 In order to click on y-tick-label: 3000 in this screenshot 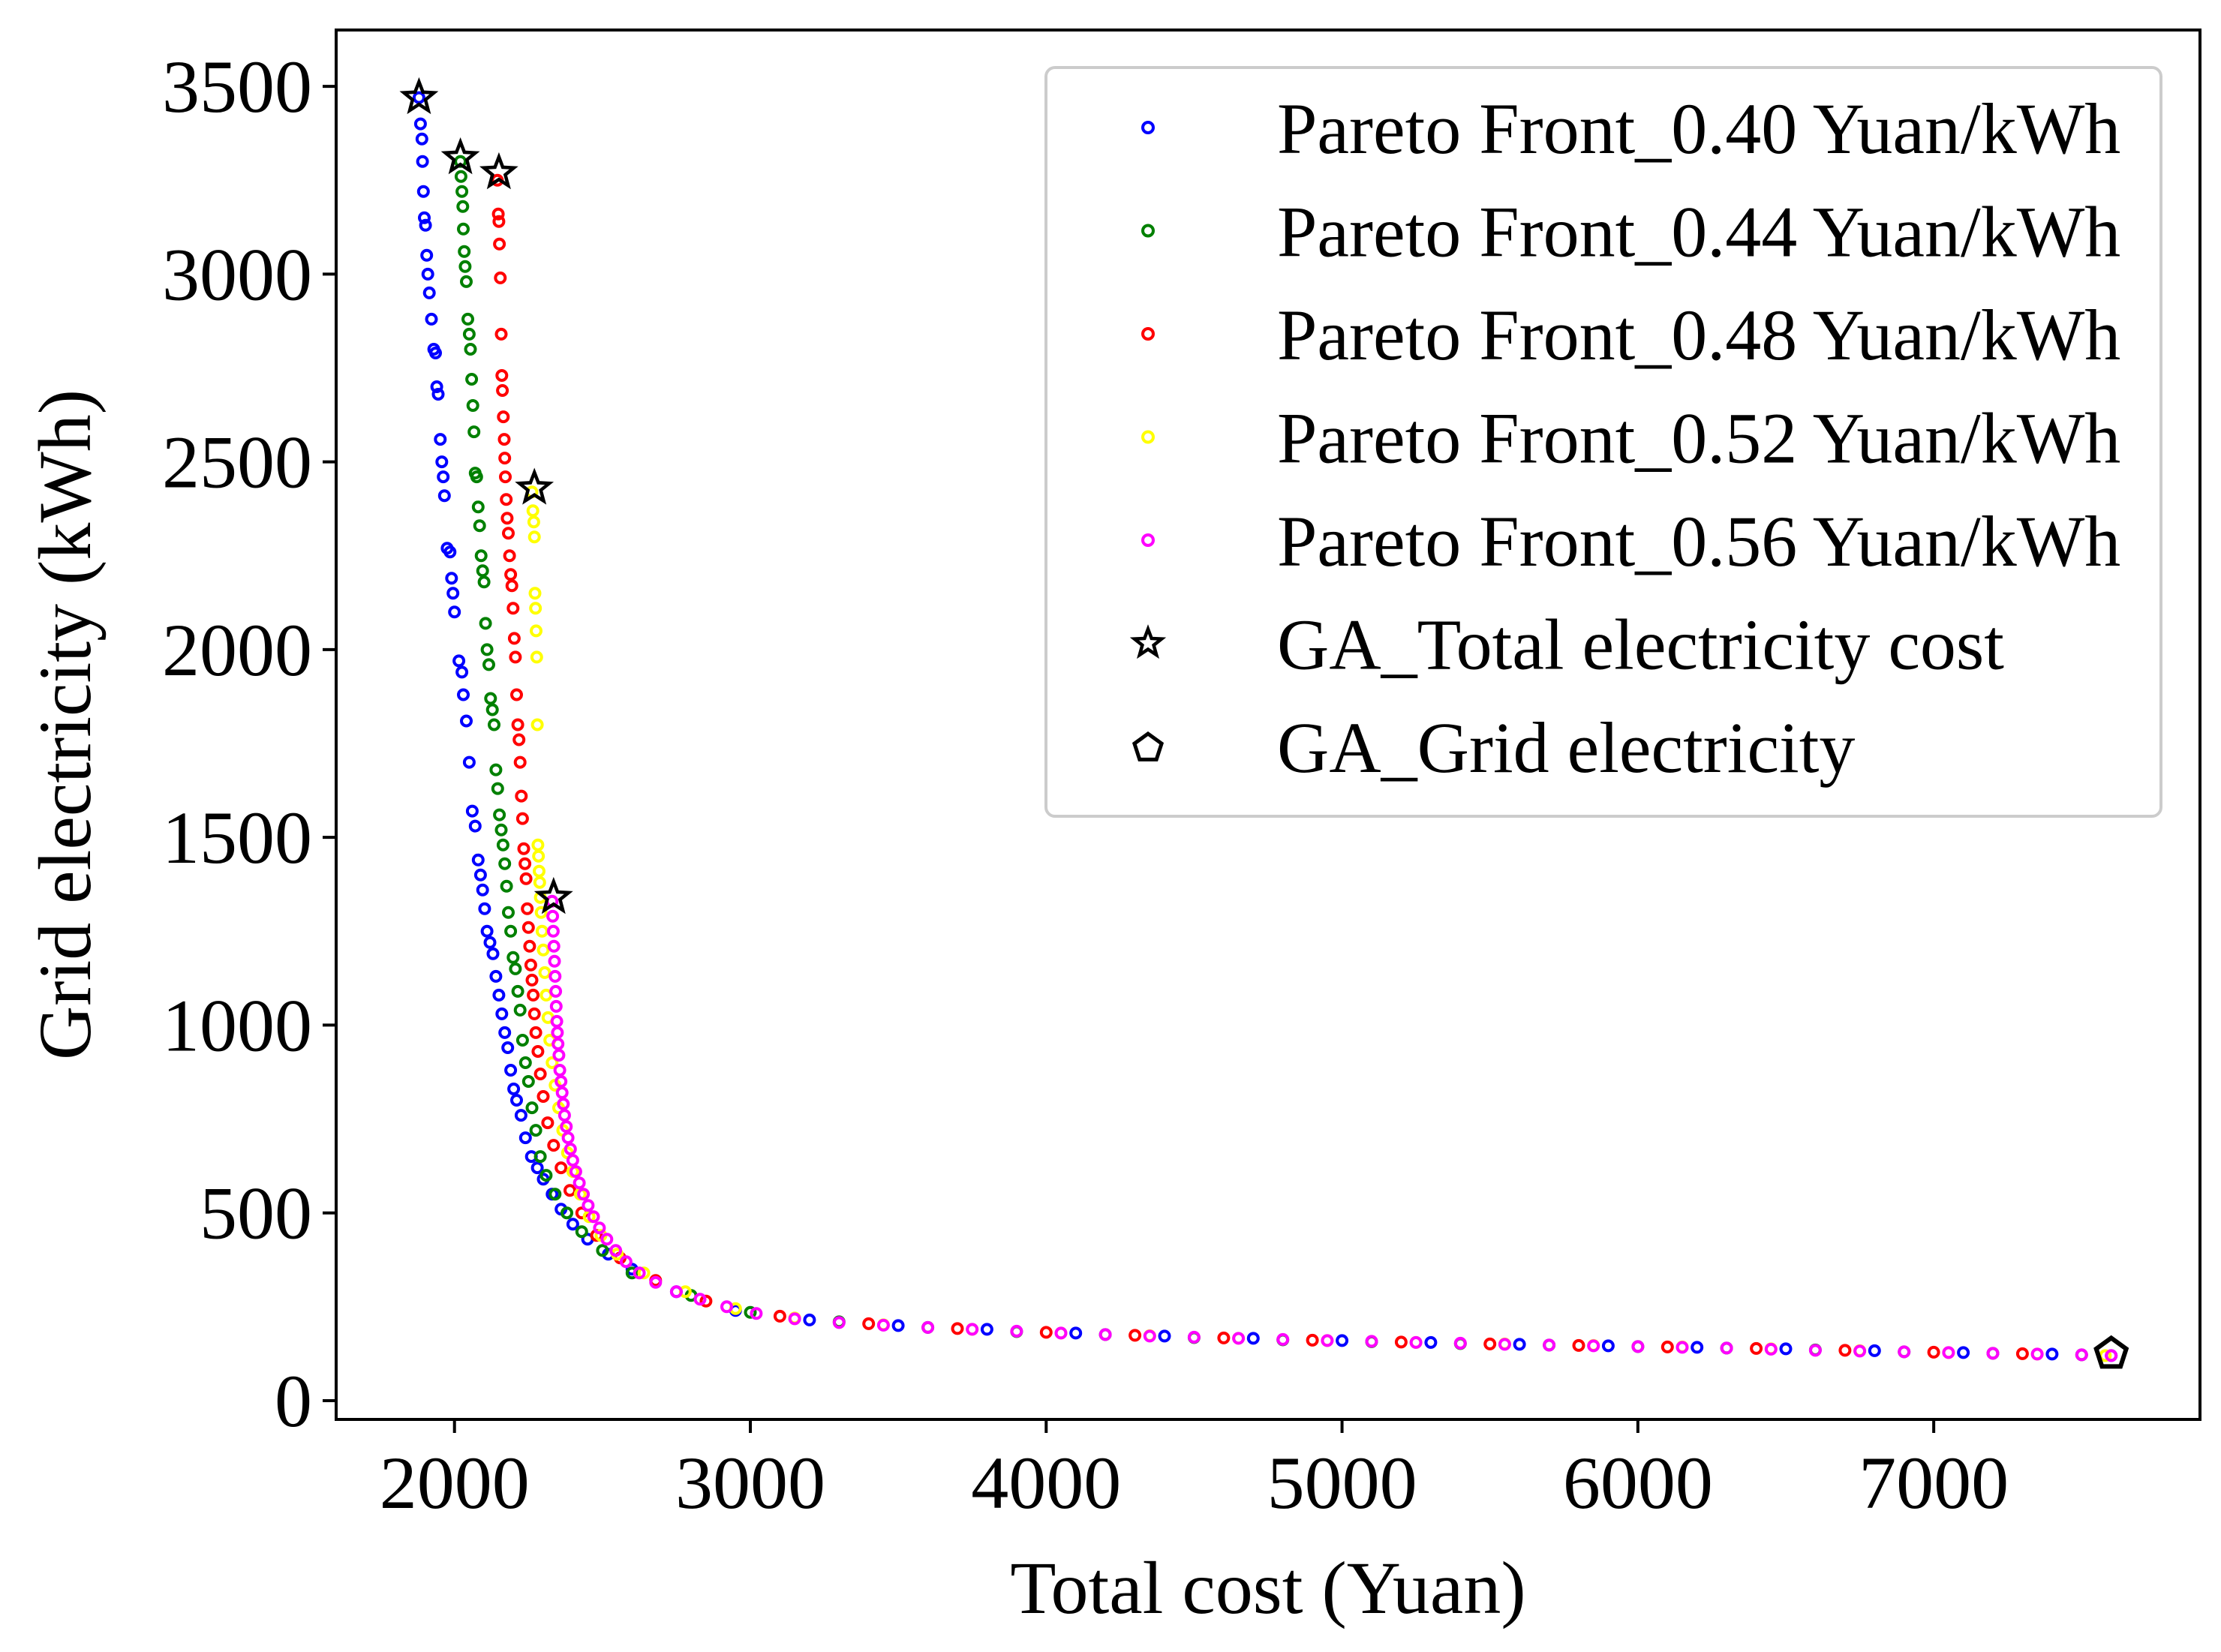, I will do `click(237, 274)`.